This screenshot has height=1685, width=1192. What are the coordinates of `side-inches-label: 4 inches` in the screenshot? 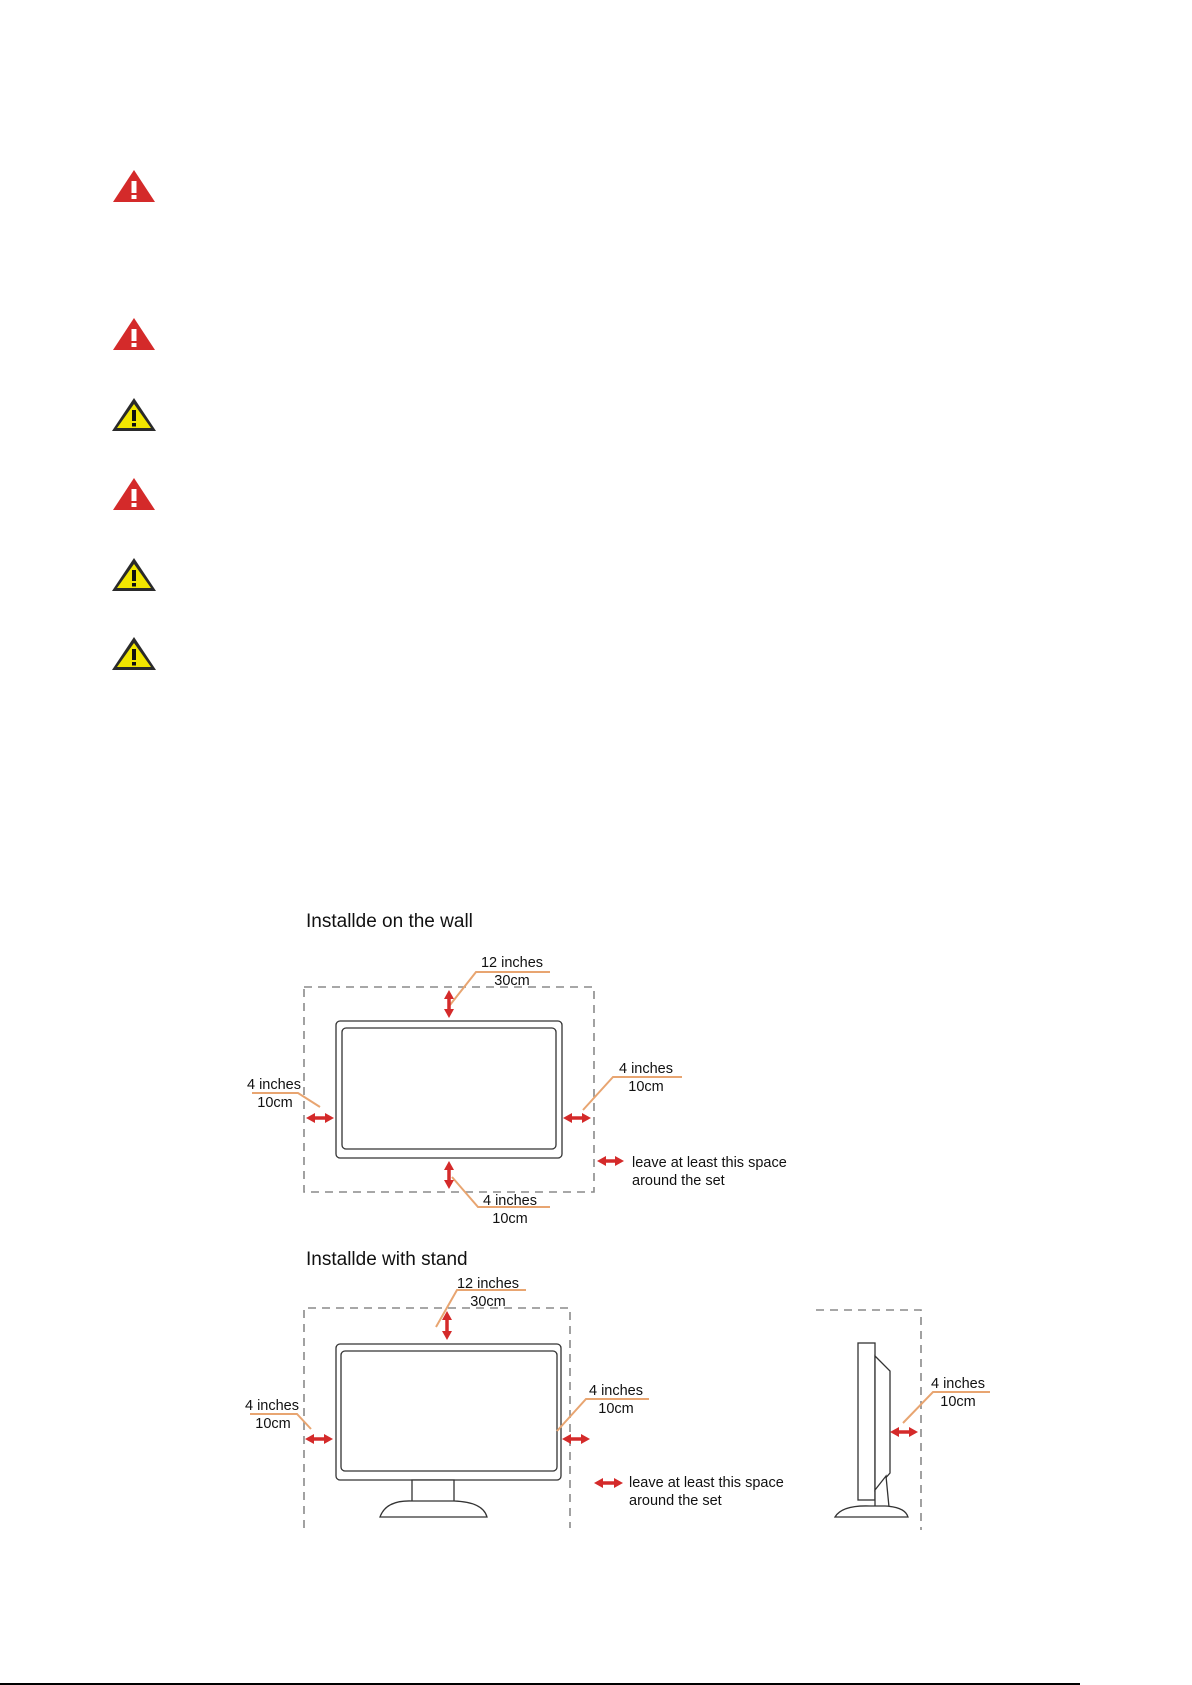 It's located at (958, 1384).